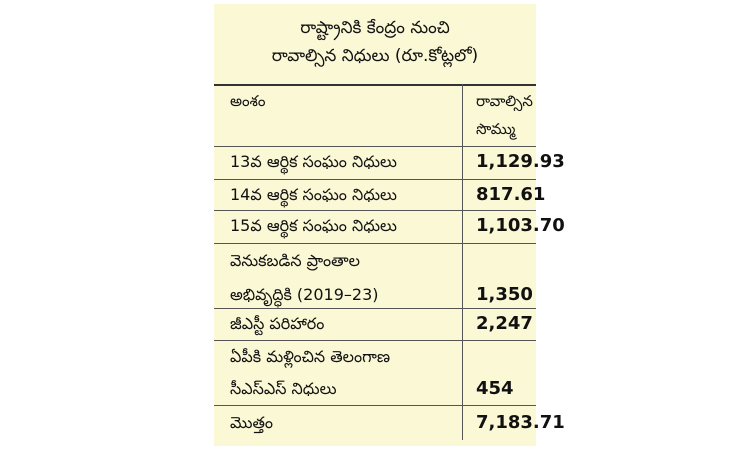 The width and height of the screenshot is (750, 450). What do you see at coordinates (504, 323) in the screenshot?
I see `row-amount: 2,247` at bounding box center [504, 323].